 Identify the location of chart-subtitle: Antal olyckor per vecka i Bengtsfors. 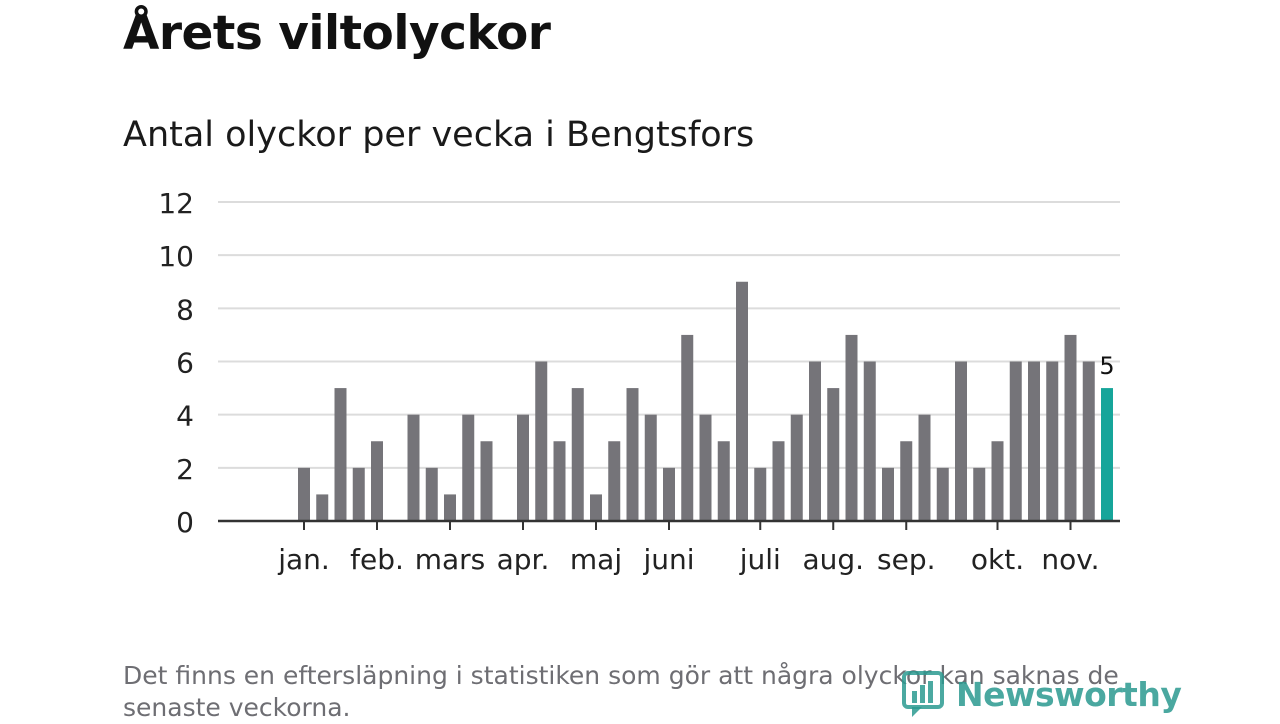
(439, 135).